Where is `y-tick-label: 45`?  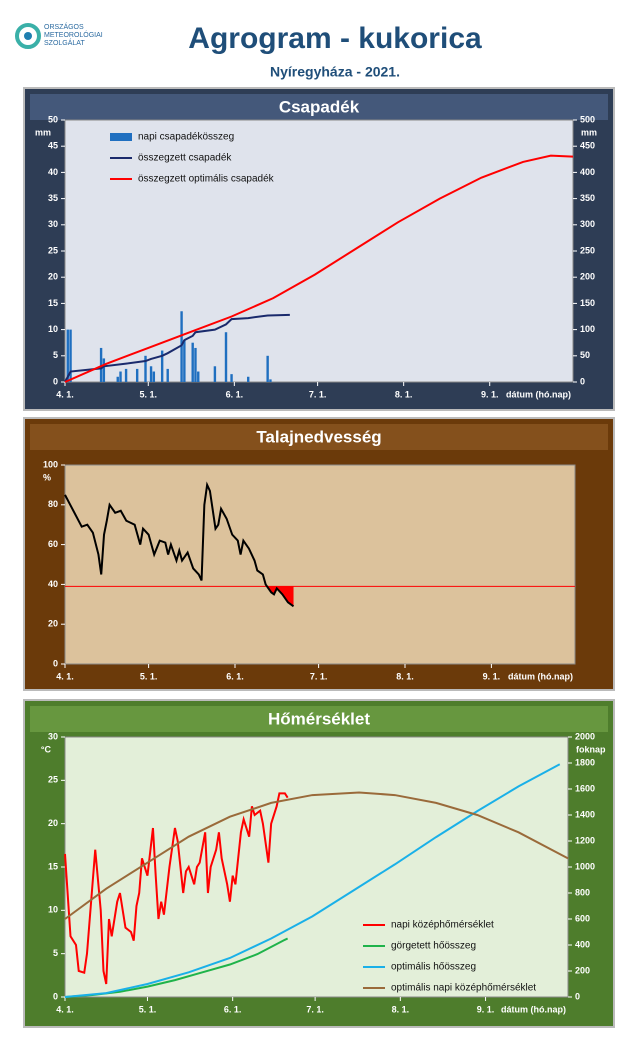
y-tick-label: 45 is located at coordinates (53, 146).